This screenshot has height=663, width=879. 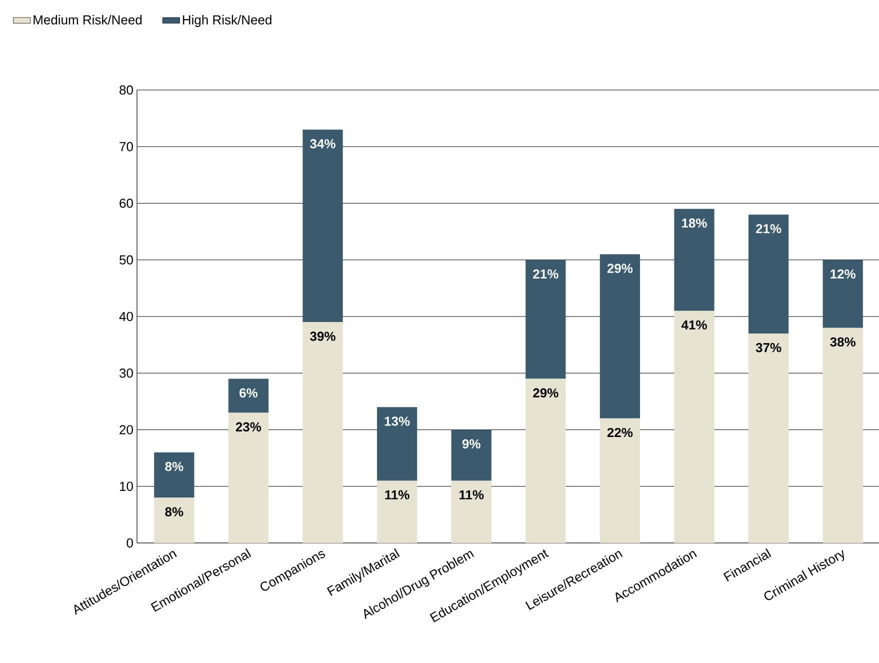 I want to click on data-label: 22%, so click(x=620, y=433).